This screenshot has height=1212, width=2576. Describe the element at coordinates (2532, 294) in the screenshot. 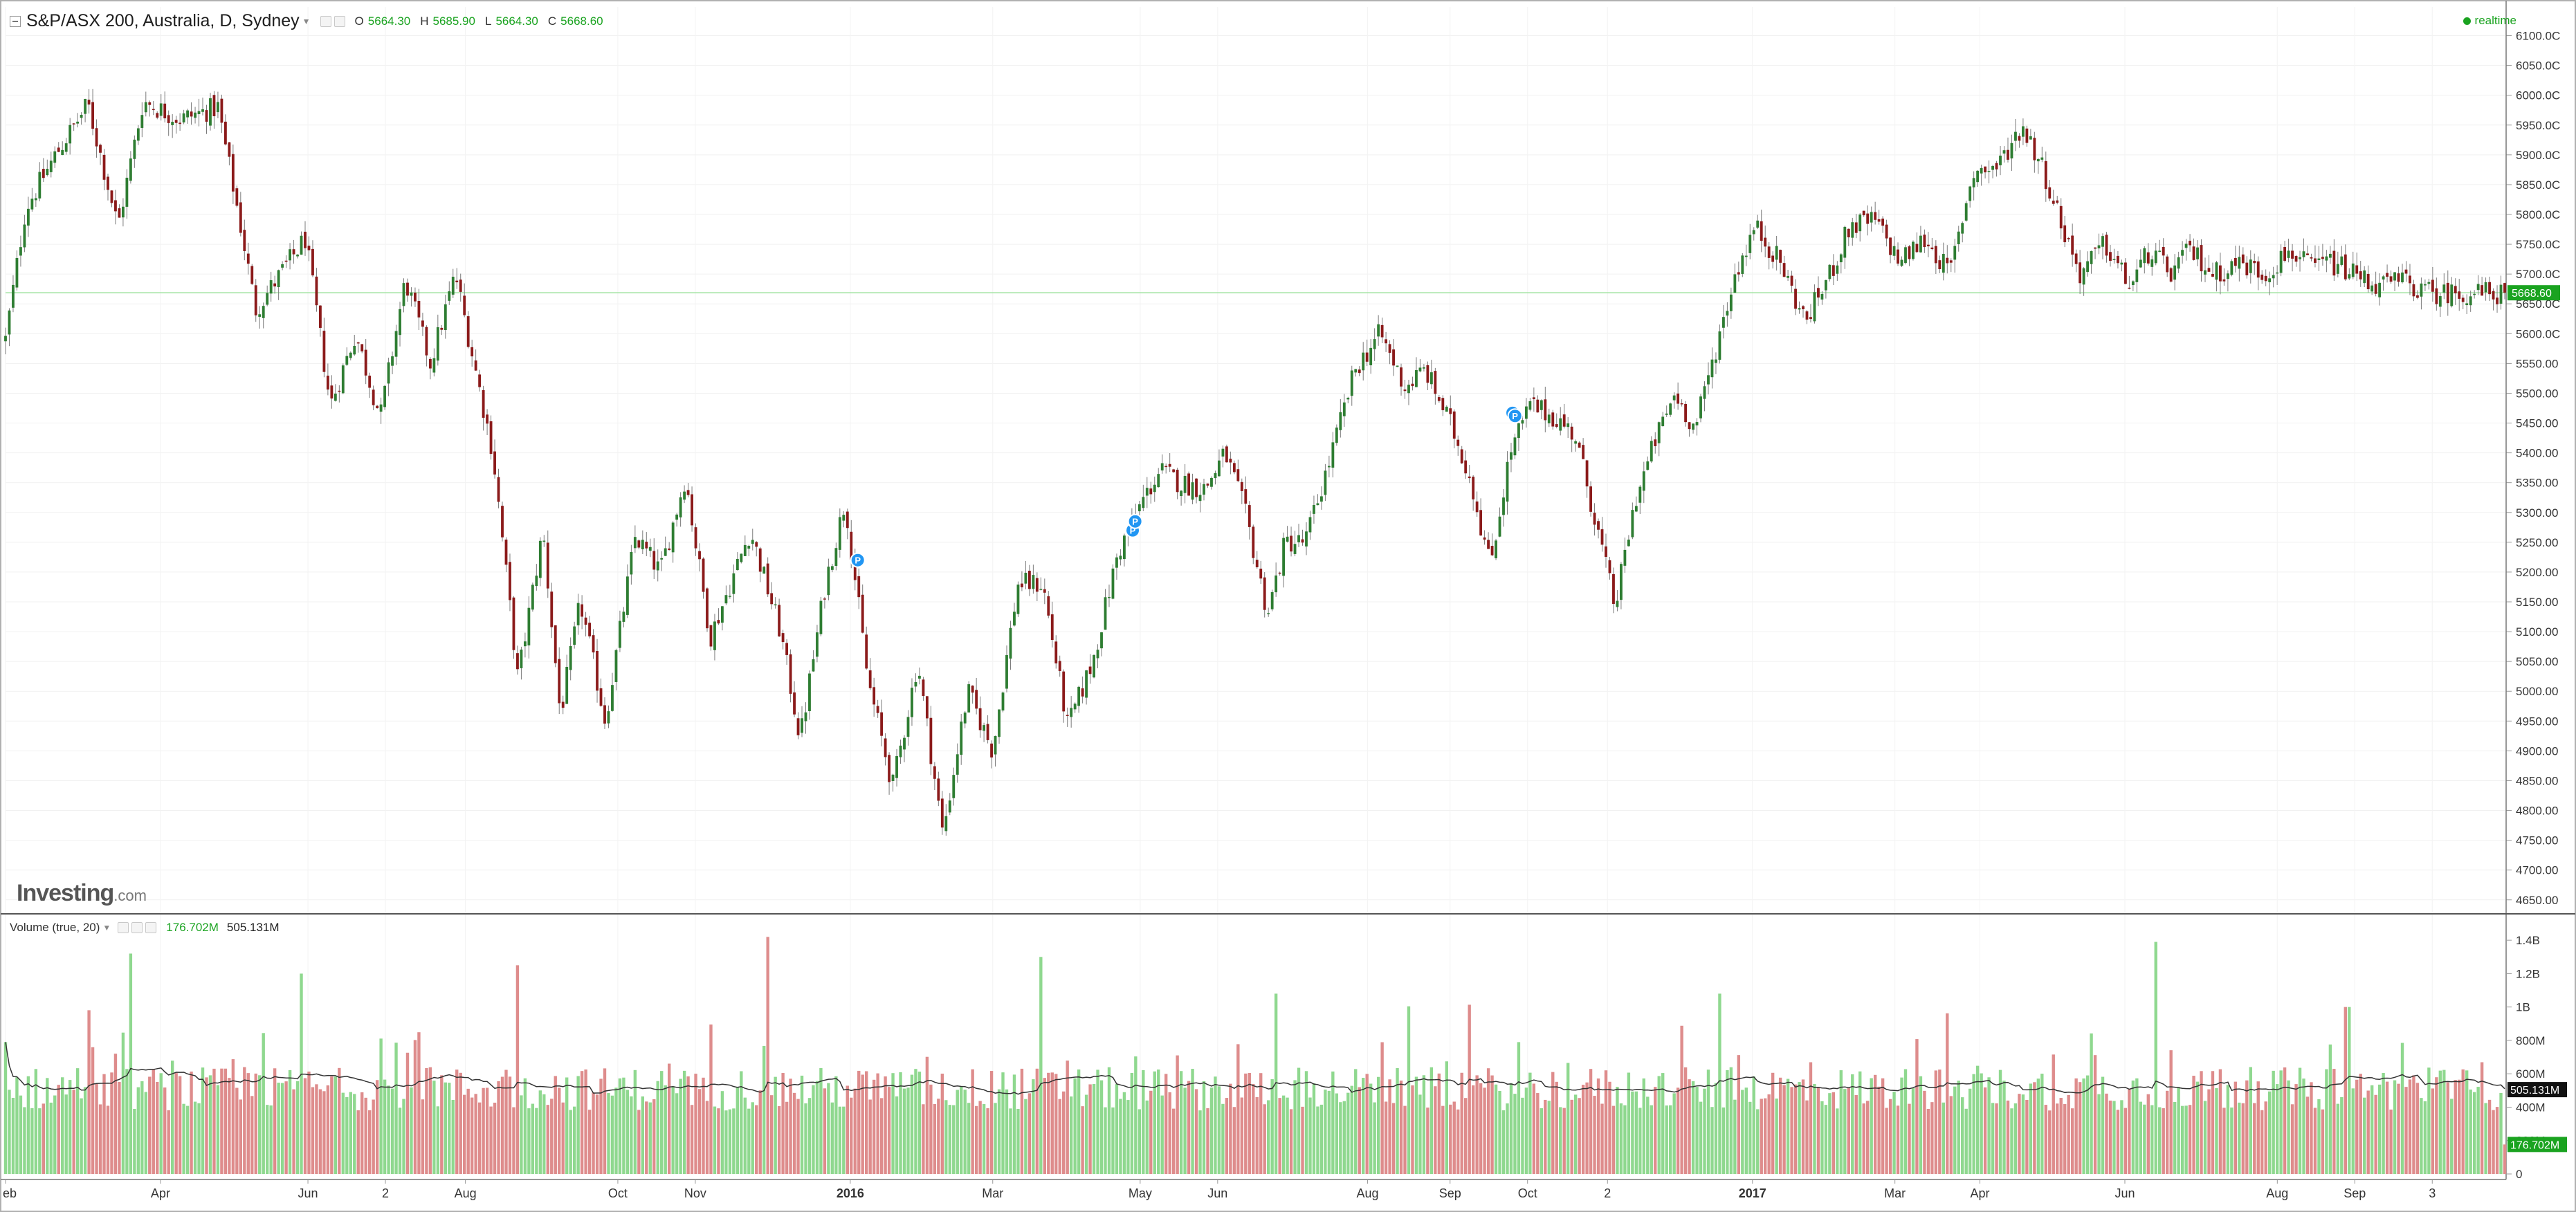

I see `last-price-label: 5668.60` at that location.